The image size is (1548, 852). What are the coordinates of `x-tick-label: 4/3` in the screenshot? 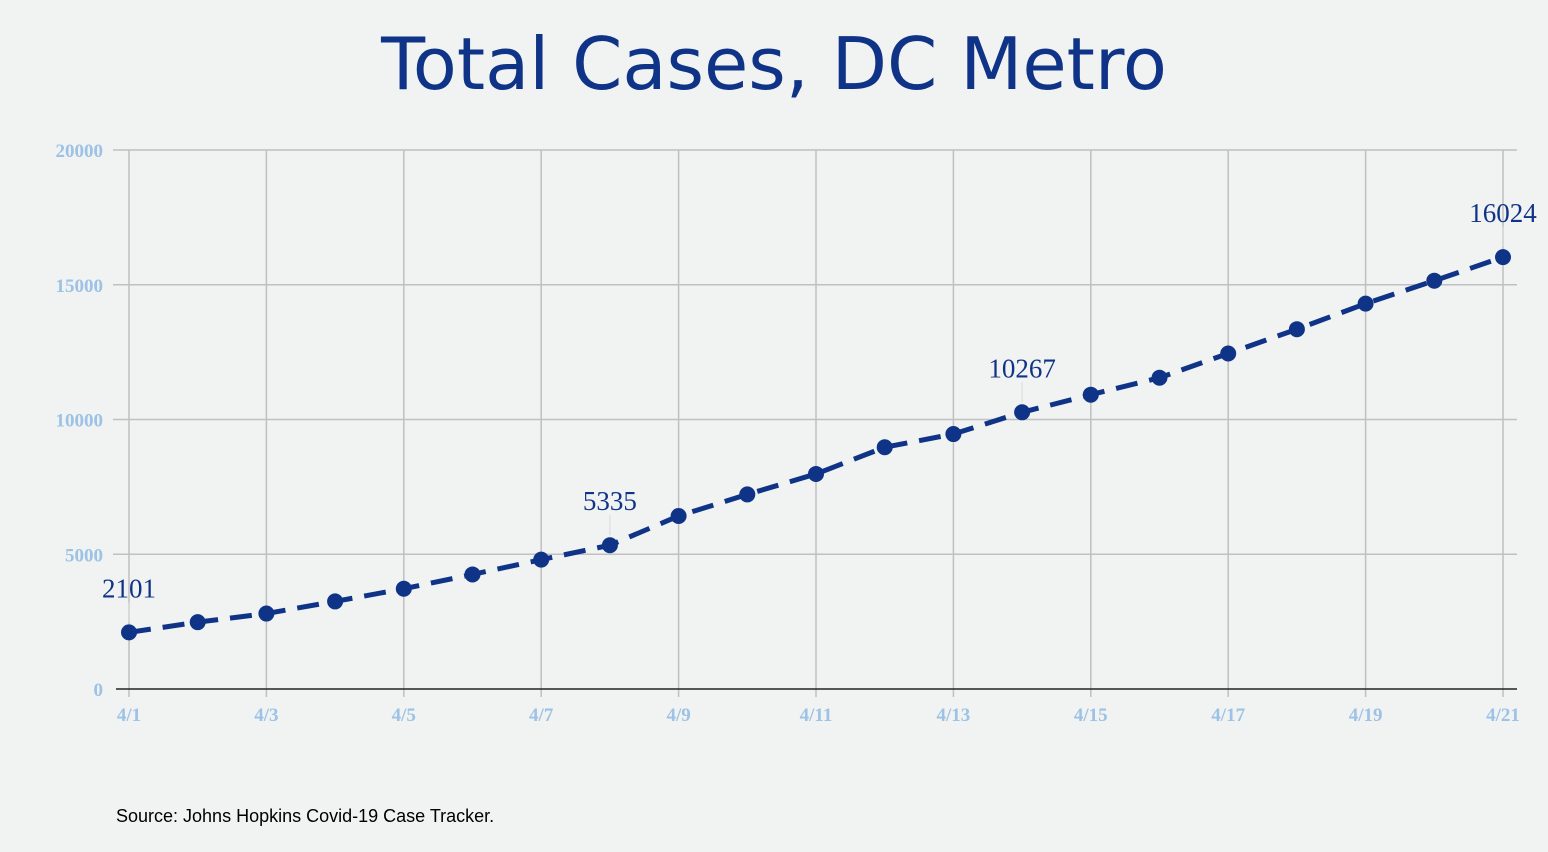 It's located at (266, 715).